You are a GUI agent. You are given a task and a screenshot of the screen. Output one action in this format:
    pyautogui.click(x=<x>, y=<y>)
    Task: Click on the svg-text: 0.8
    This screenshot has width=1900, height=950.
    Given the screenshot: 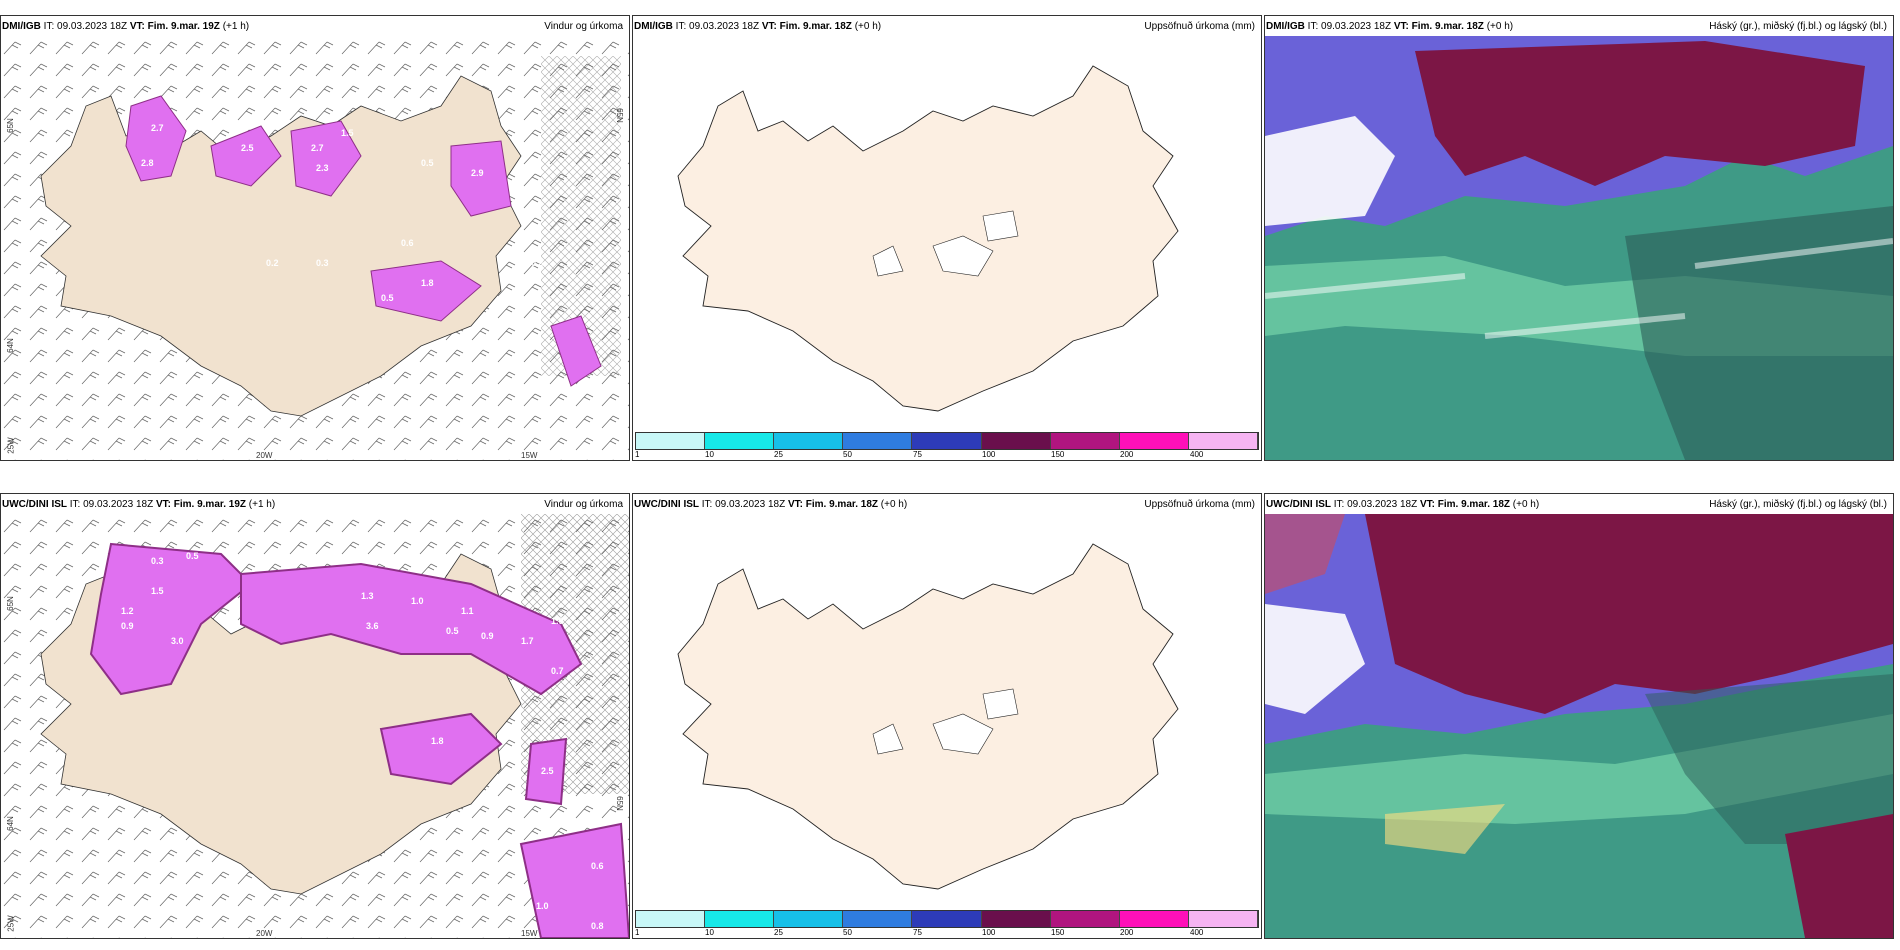 What is the action you would take?
    pyautogui.click(x=597, y=926)
    